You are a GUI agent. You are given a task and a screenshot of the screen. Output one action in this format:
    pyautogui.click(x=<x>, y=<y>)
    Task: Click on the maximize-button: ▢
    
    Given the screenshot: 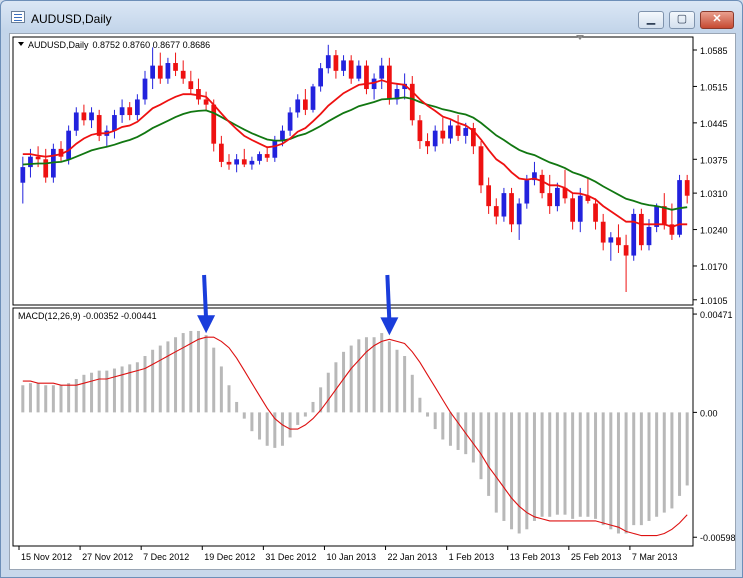 What is the action you would take?
    pyautogui.click(x=682, y=20)
    